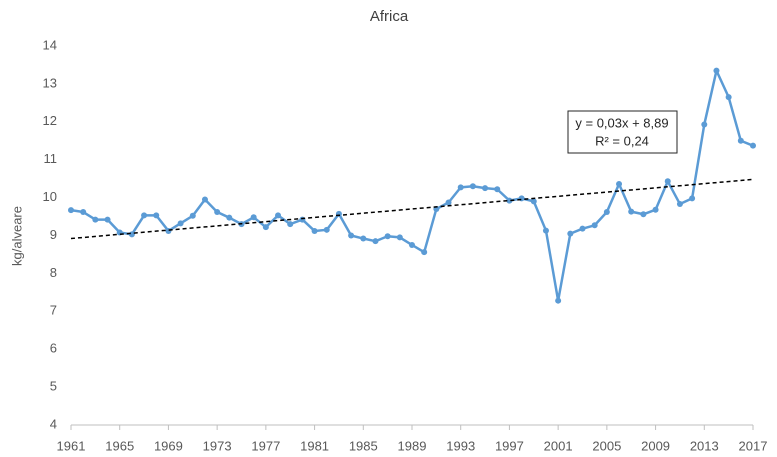 The image size is (777, 457). Describe the element at coordinates (53, 234) in the screenshot. I see `y-tick-label: 9` at that location.